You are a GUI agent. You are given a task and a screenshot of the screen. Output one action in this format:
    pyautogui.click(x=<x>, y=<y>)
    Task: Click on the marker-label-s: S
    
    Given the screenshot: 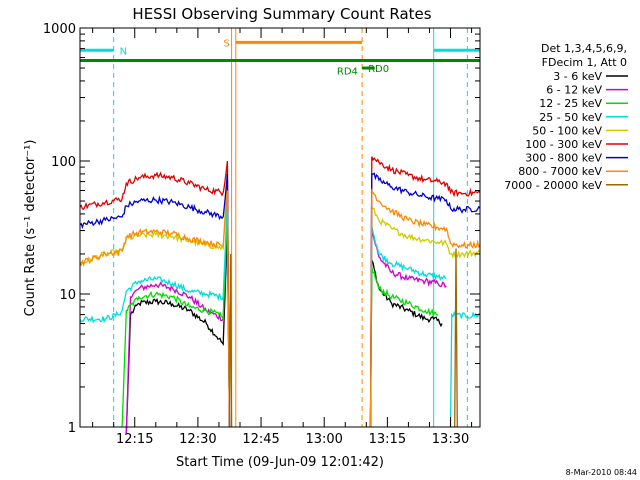 What is the action you would take?
    pyautogui.click(x=226, y=43)
    